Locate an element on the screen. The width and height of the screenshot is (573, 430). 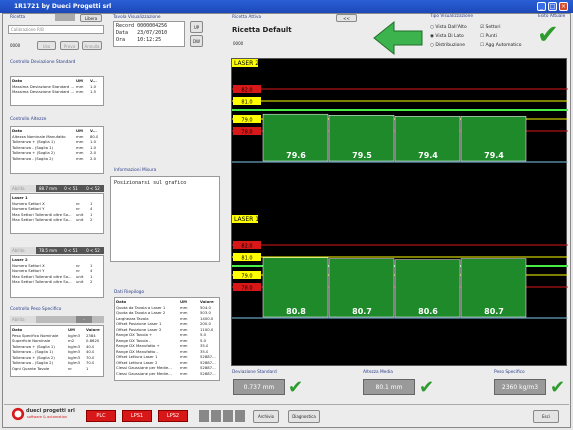
tipo-vis-label: Tipo Visualizzazione is located at coordinates (452, 16).